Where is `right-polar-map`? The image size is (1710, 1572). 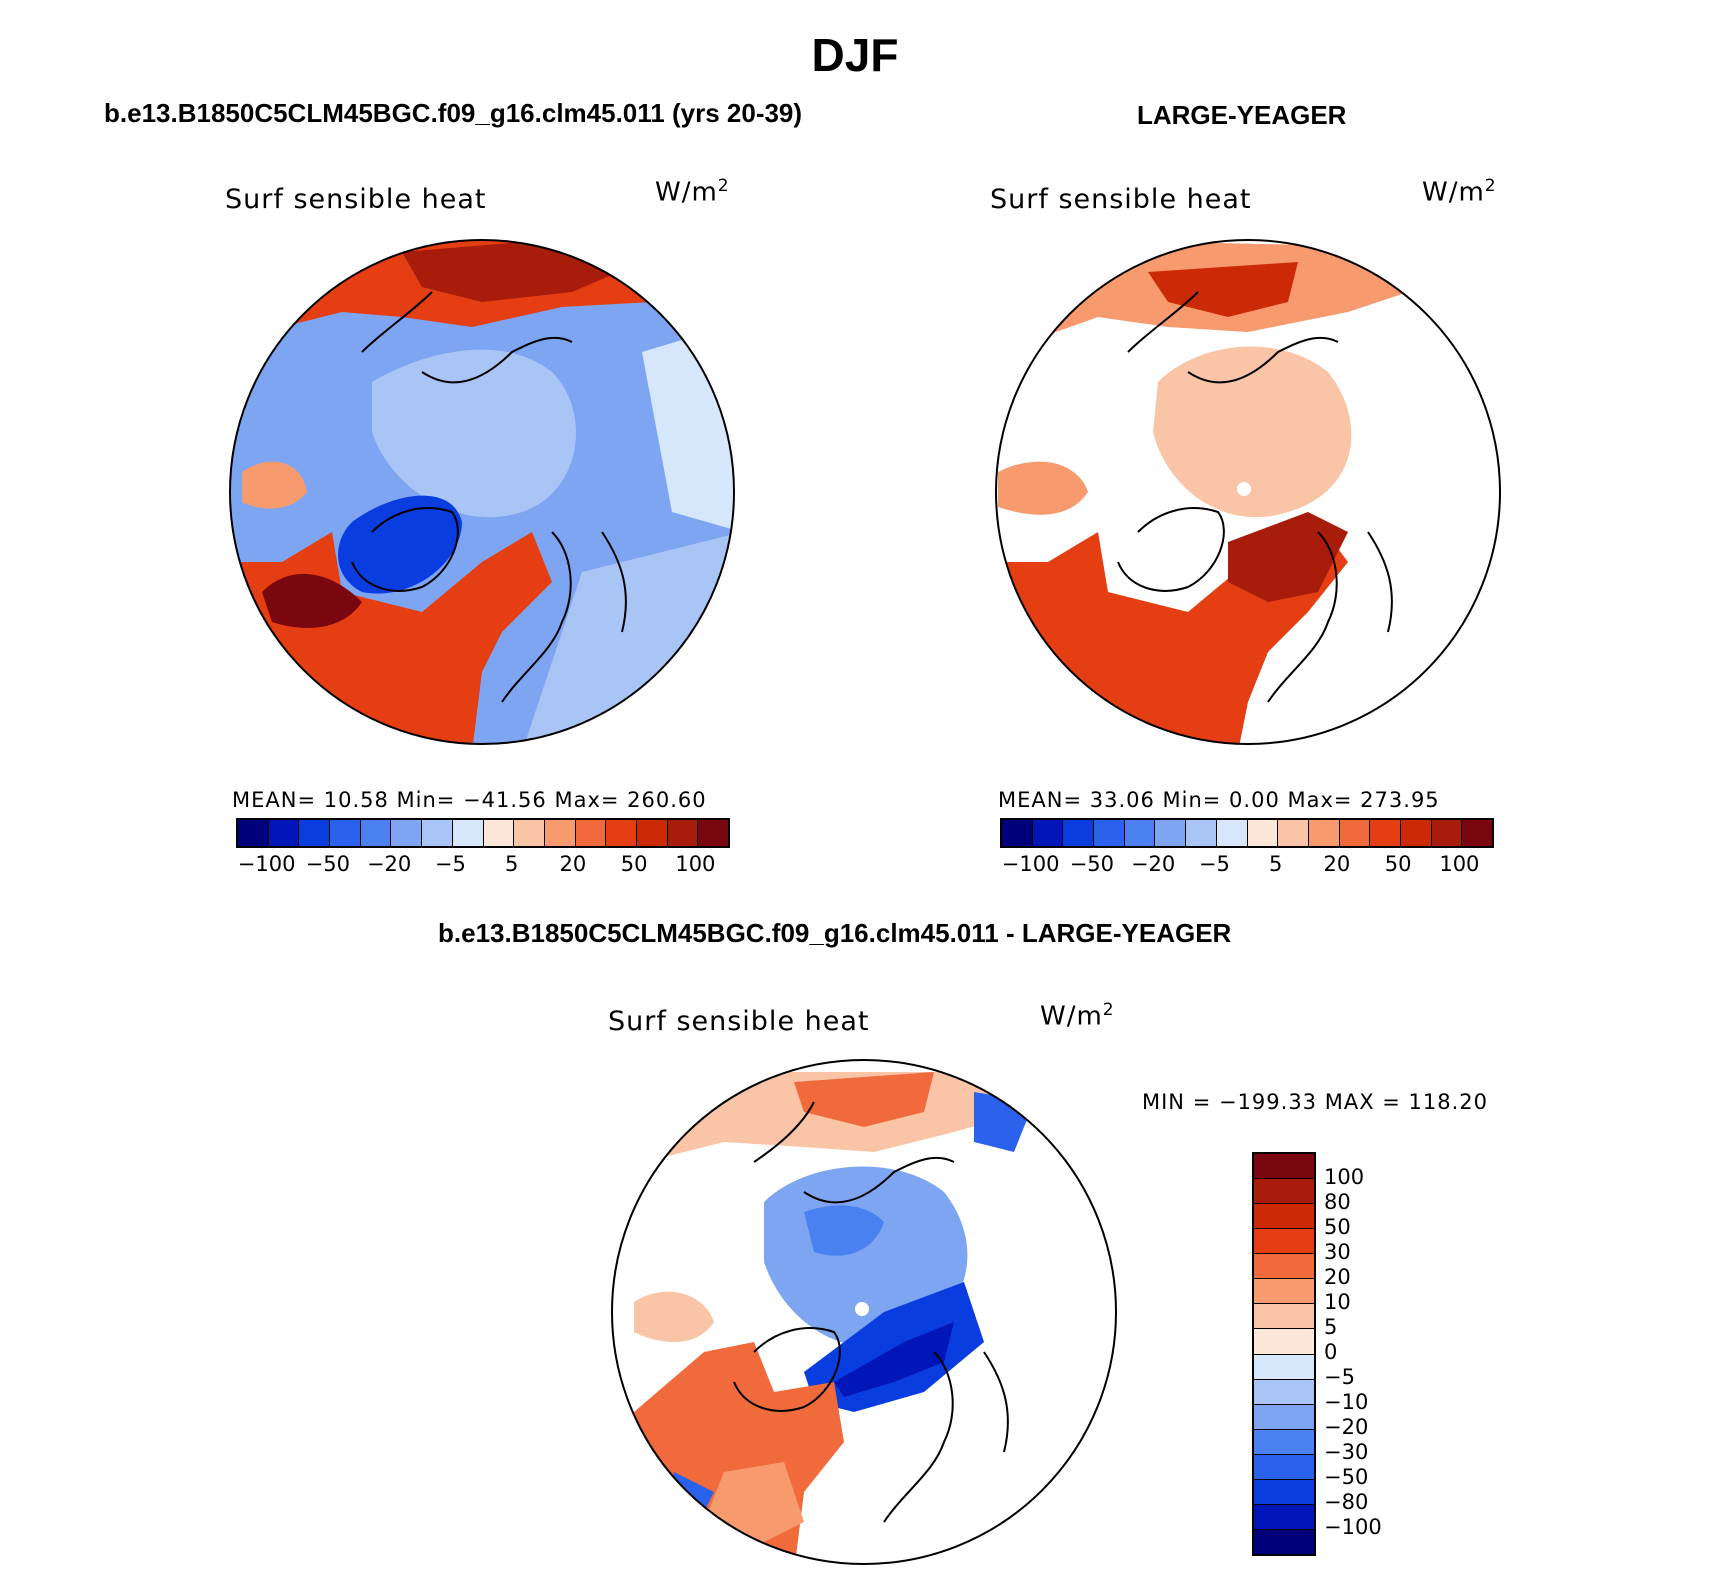 right-polar-map is located at coordinates (1248, 492).